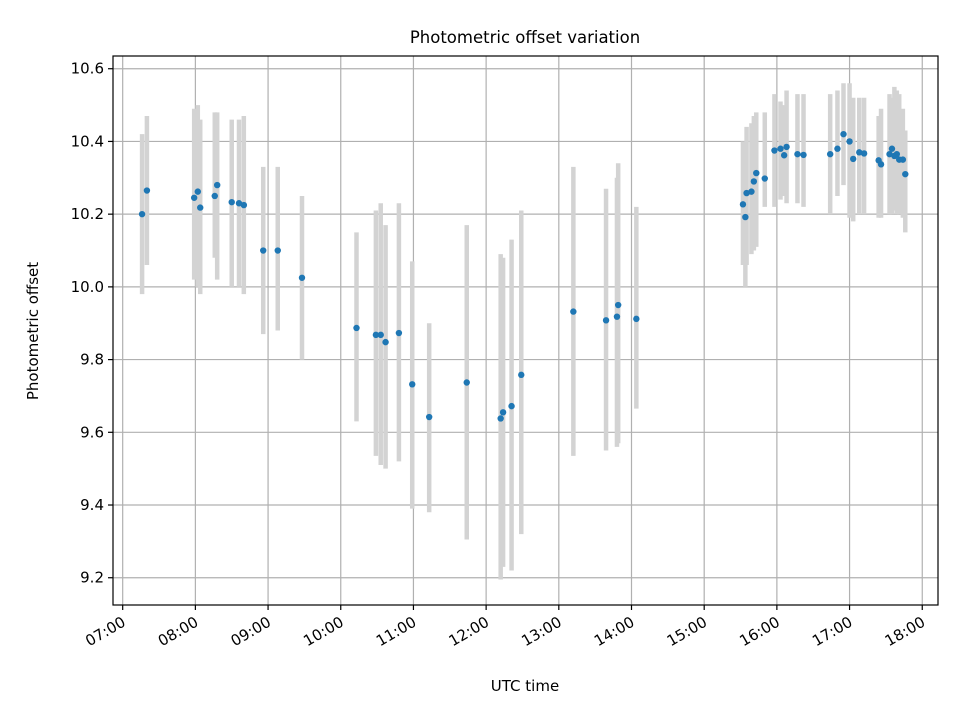  Describe the element at coordinates (92, 360) in the screenshot. I see `y-tick-label: 9.8` at that location.